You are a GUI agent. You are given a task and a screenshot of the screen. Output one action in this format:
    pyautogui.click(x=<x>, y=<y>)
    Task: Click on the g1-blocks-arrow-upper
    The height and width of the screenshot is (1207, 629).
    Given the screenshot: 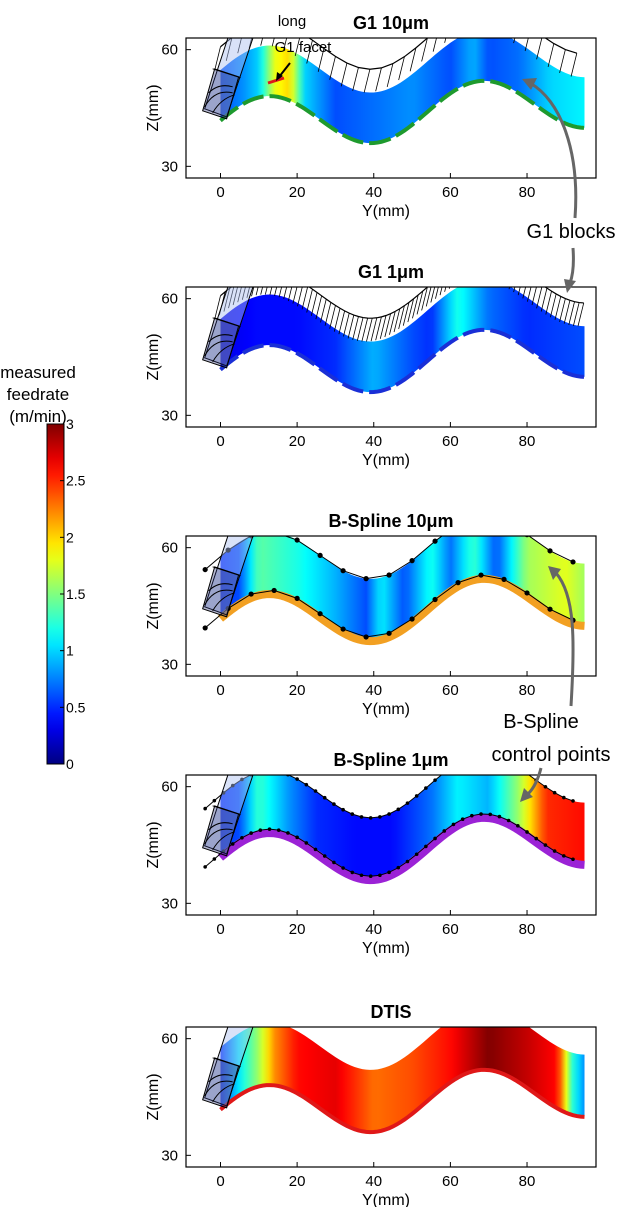 What is the action you would take?
    pyautogui.click(x=553, y=150)
    